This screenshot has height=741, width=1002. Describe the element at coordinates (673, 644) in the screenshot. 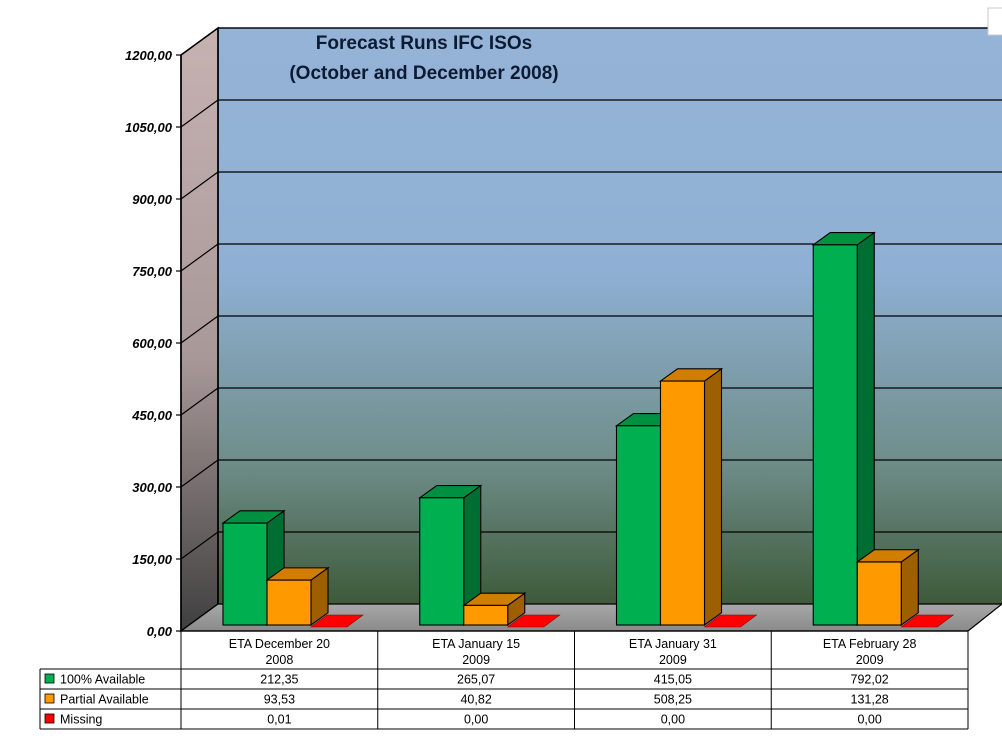

I see `category-label-line1: ETA January 31` at that location.